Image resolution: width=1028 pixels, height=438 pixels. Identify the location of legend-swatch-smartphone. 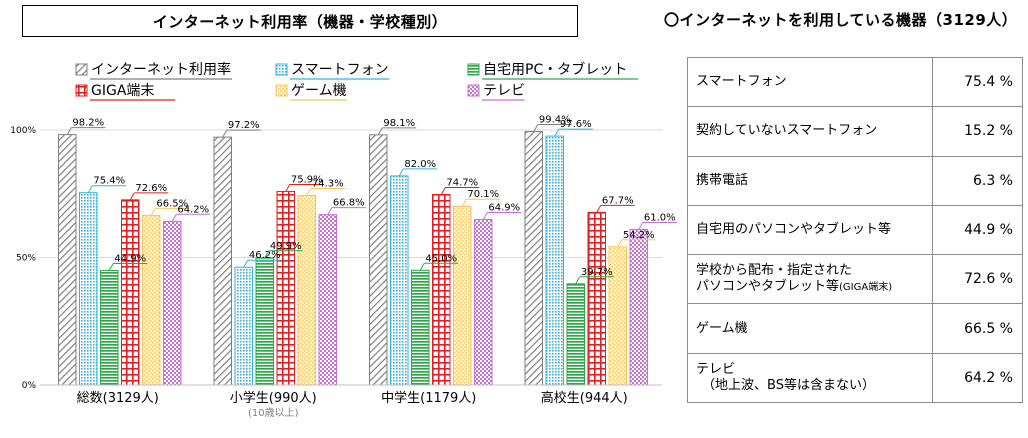
(281, 69).